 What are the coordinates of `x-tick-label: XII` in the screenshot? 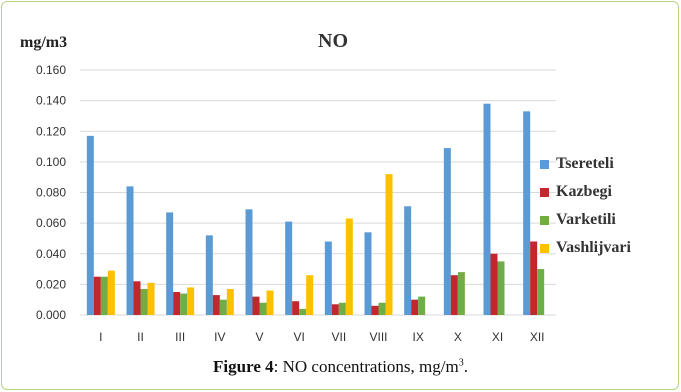 It's located at (537, 337).